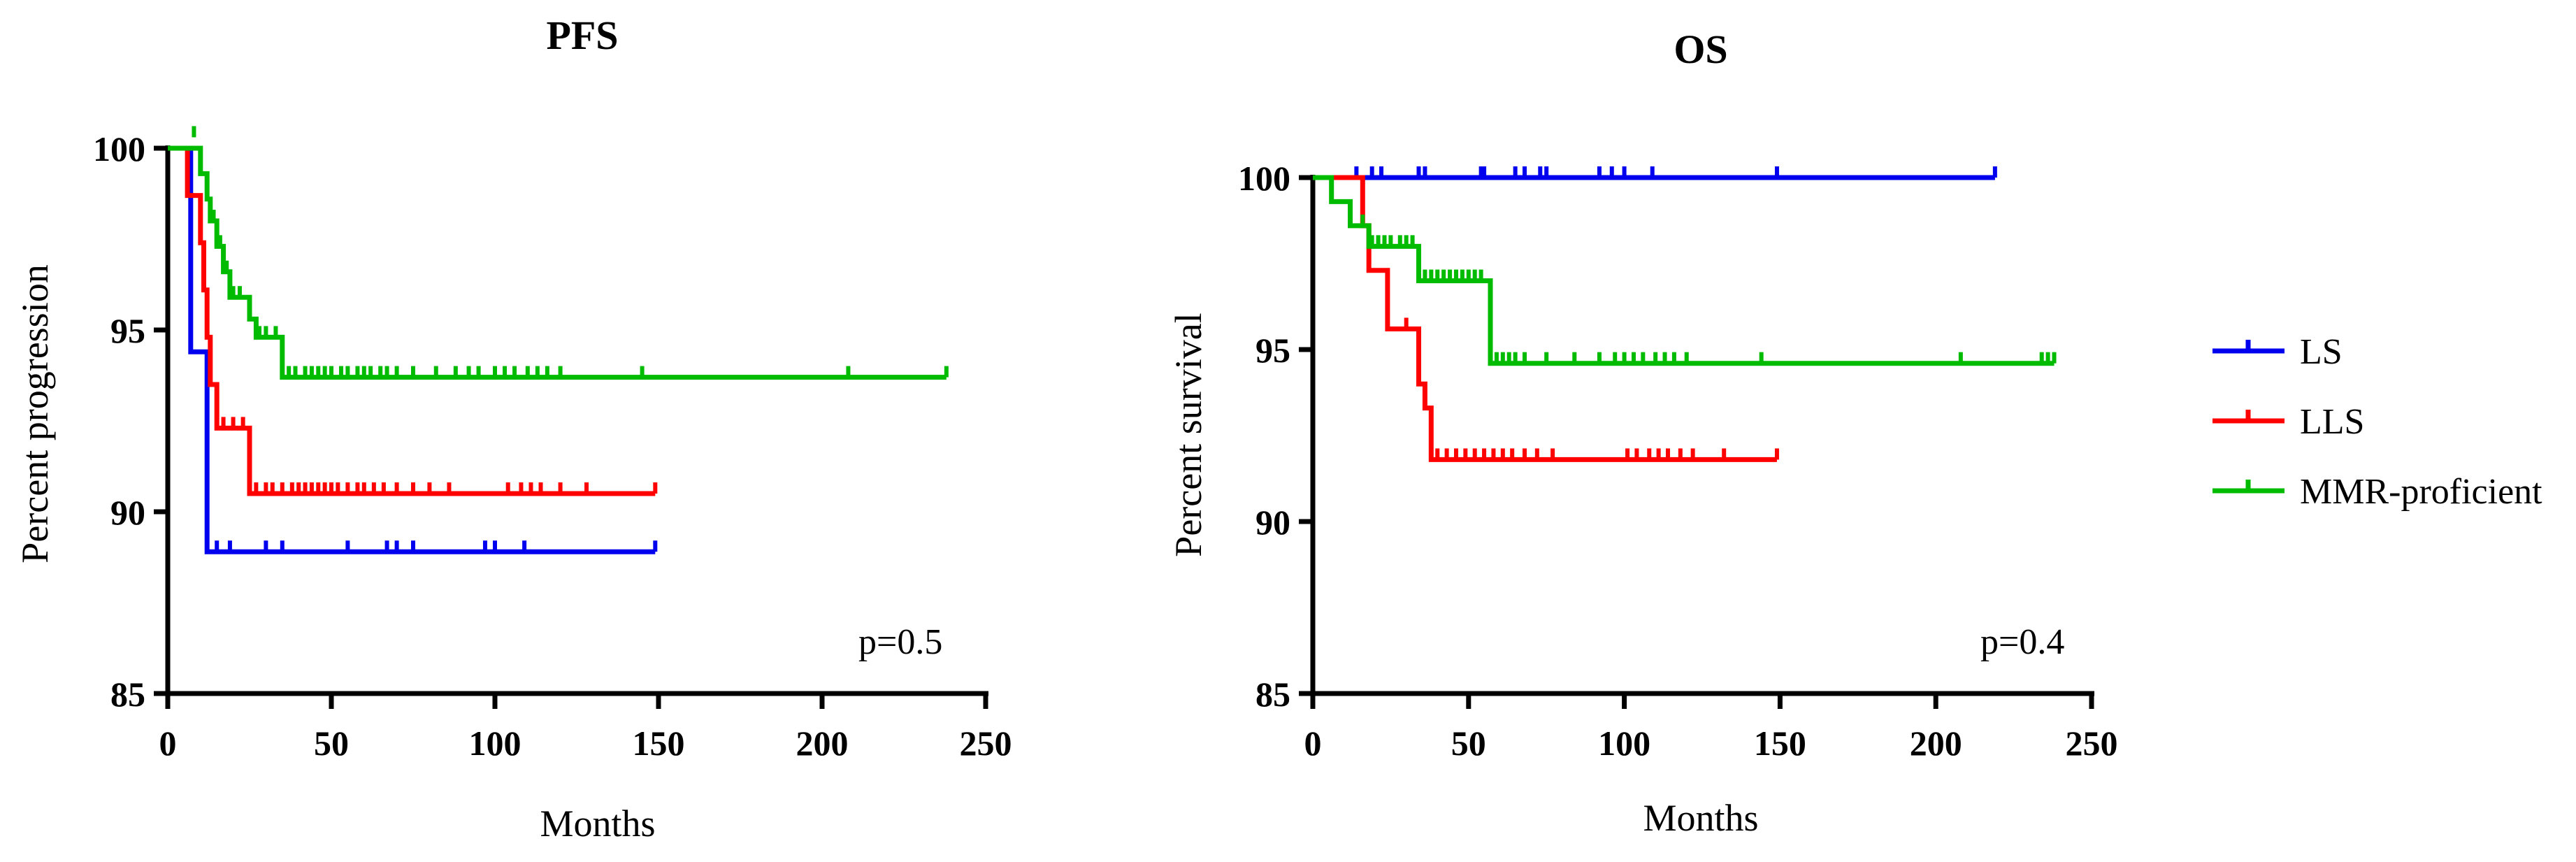 This screenshot has height=862, width=2576. I want to click on pfs-x-tick-label: 0, so click(168, 743).